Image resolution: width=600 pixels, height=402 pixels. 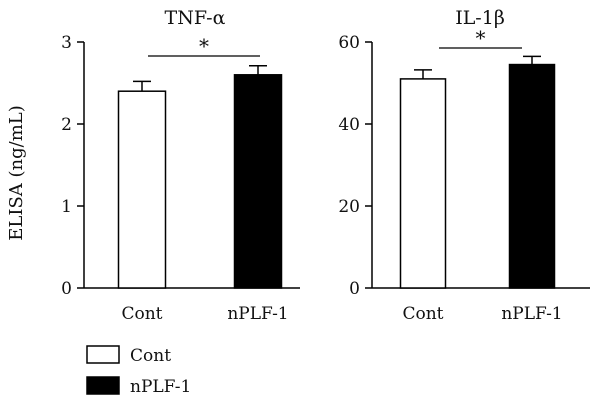 What do you see at coordinates (257, 314) in the screenshot?
I see `tnf-x-tick-label: nPLF-1` at bounding box center [257, 314].